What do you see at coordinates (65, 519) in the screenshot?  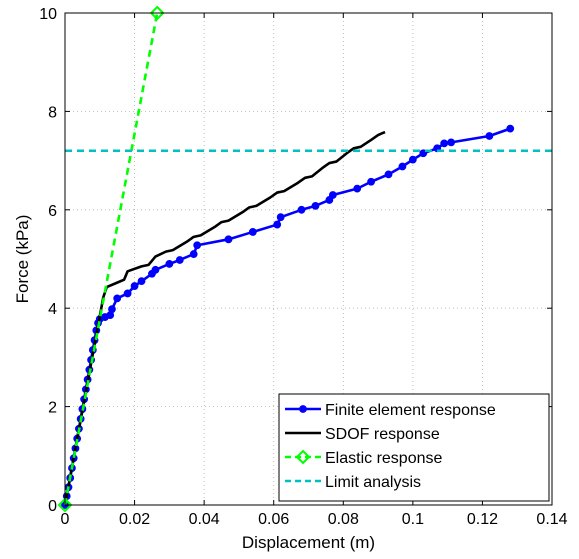 I see `x-tick-label: 0` at bounding box center [65, 519].